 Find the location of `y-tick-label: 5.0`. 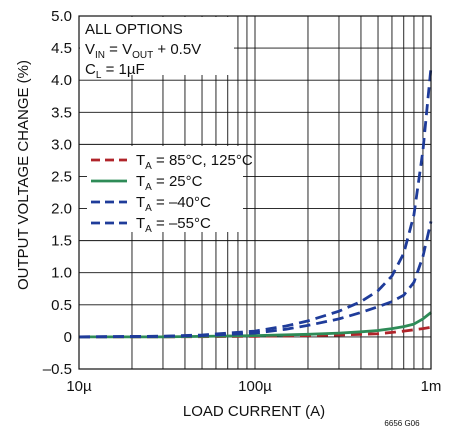

y-tick-label: 5.0 is located at coordinates (61, 16).